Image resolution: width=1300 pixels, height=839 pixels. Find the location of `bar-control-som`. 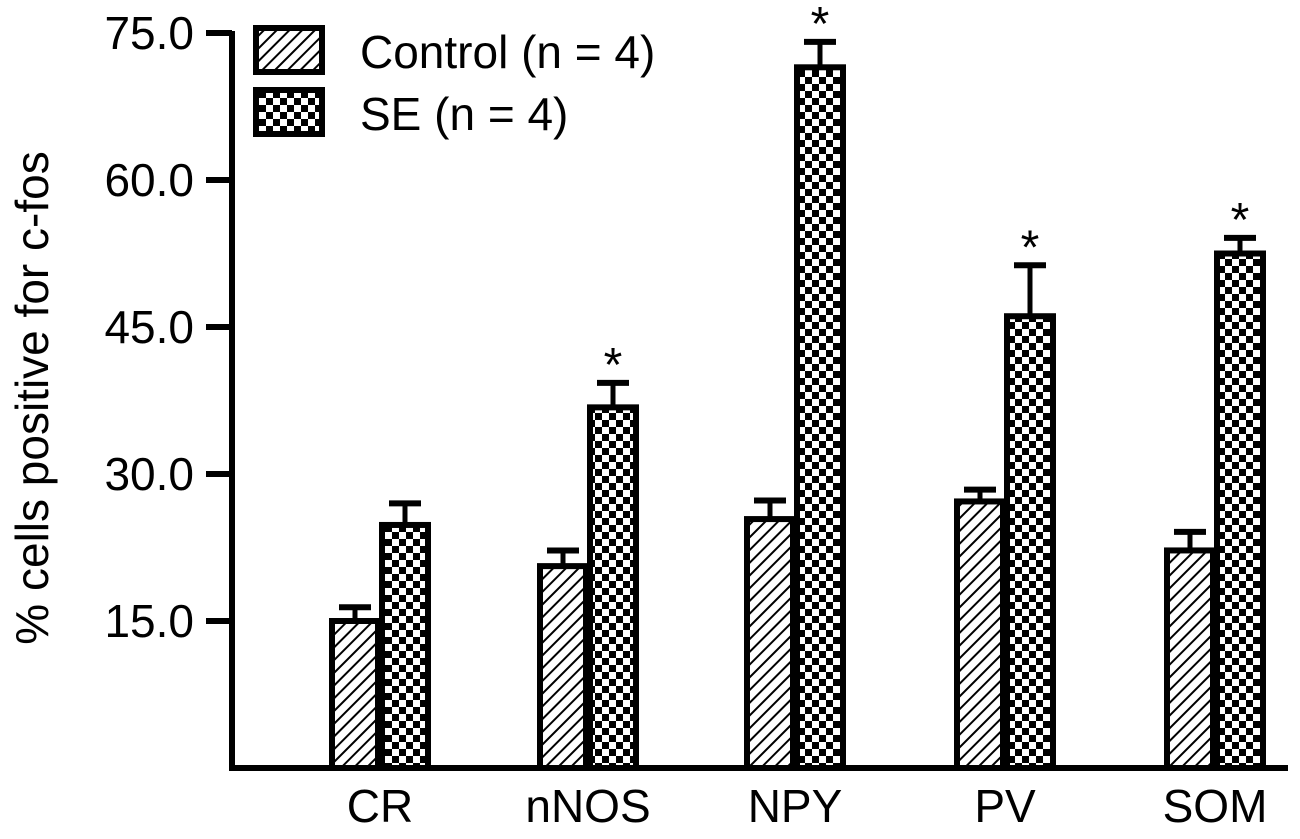

bar-control-som is located at coordinates (1190, 659).